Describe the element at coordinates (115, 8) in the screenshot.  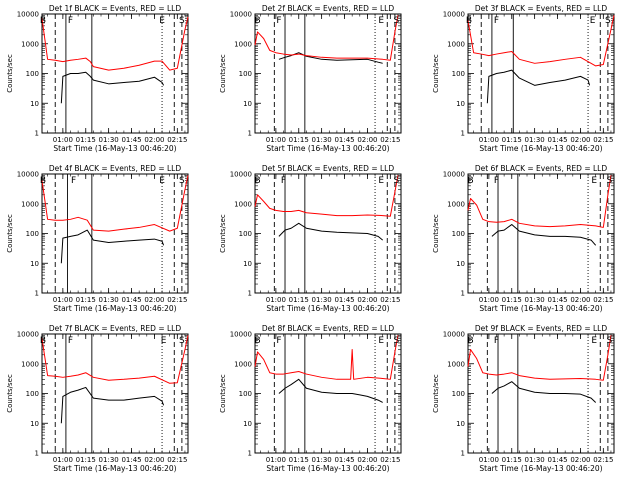
I see `panel-title: Det 1f BLACK = Events, RED = LLD` at that location.